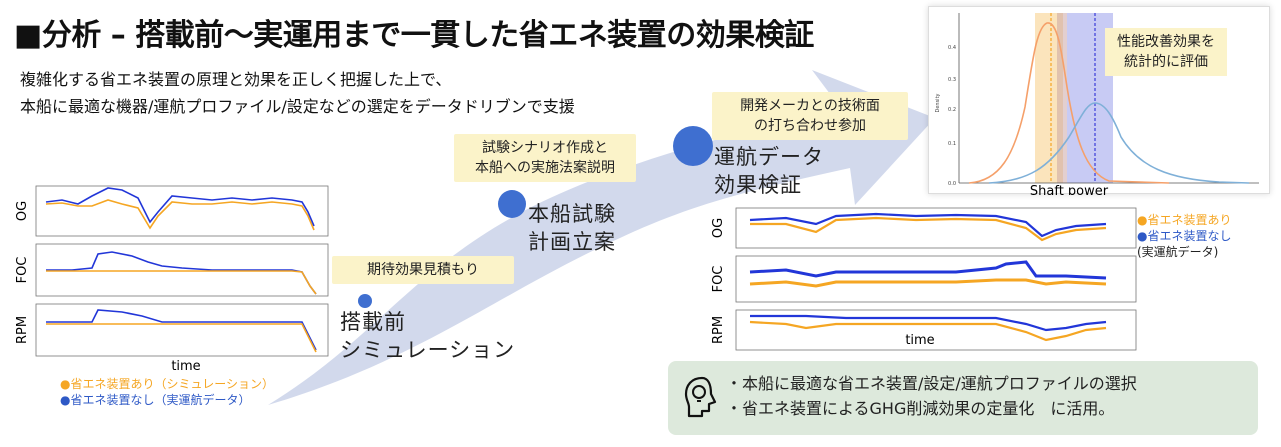 Image resolution: width=1281 pixels, height=447 pixels. What do you see at coordinates (952, 48) in the screenshot?
I see `dist-ytick-4: 0.4` at bounding box center [952, 48].